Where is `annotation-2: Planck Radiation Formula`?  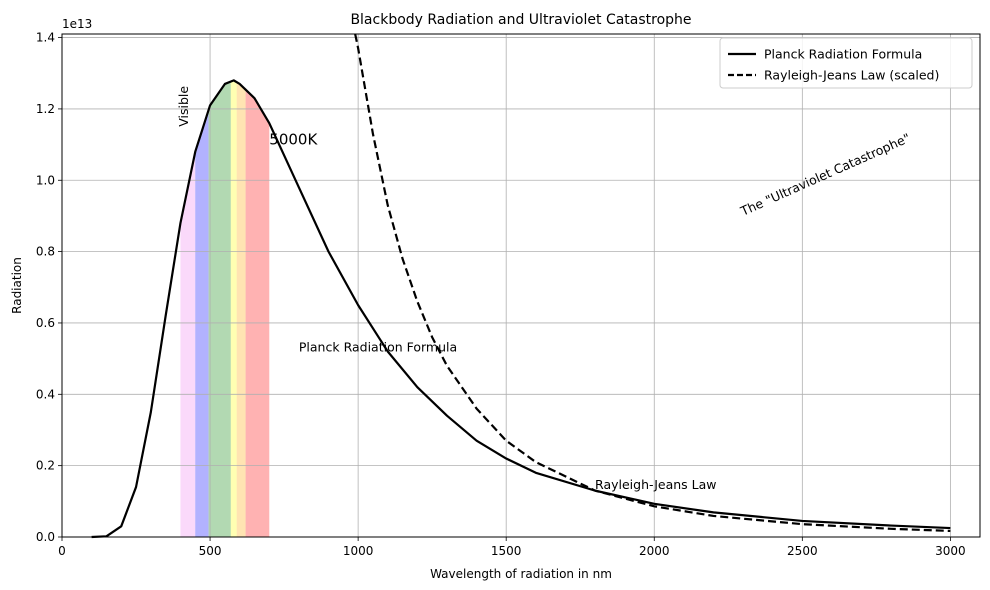
annotation-2: Planck Radiation Formula is located at coordinates (378, 346).